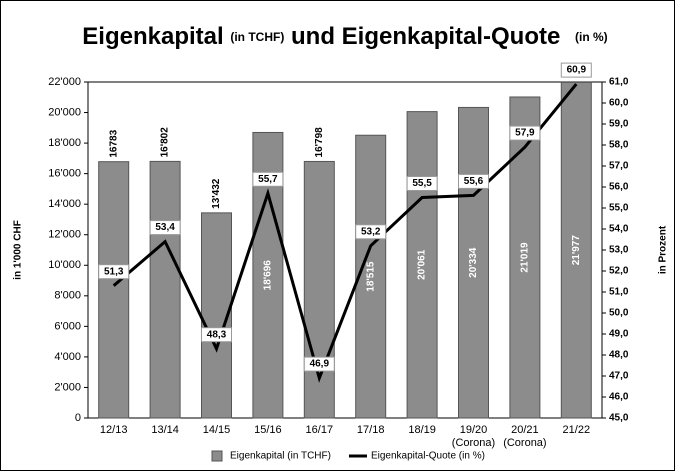  I want to click on line-value-label: 60,9, so click(577, 70).